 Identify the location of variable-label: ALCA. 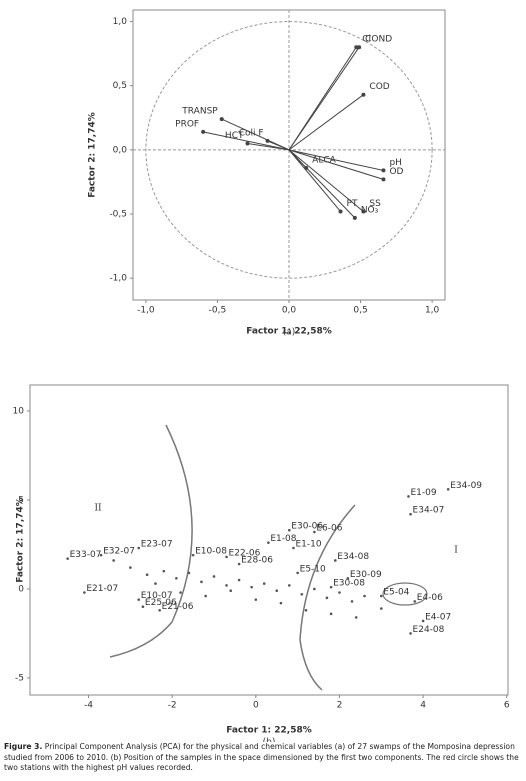
(324, 160).